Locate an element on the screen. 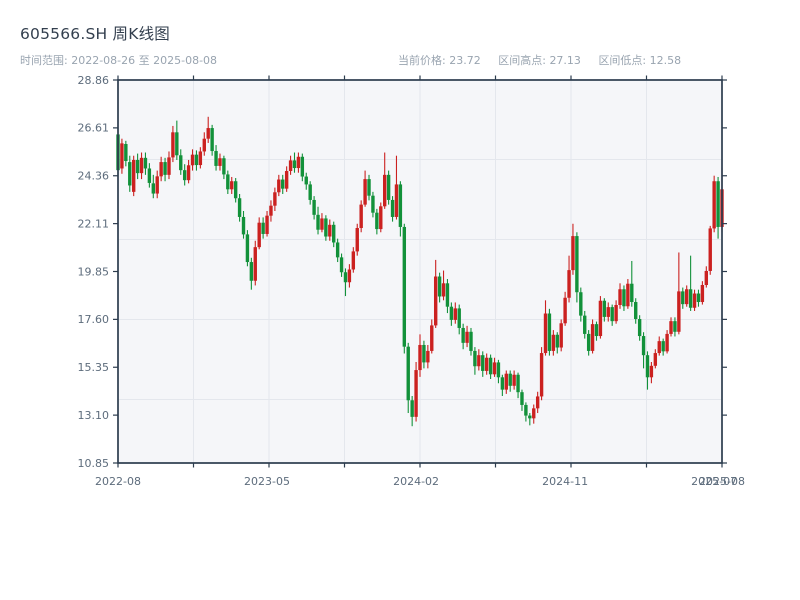 This screenshot has width=800, height=600. y-tick-label: 15.35 is located at coordinates (94, 367).